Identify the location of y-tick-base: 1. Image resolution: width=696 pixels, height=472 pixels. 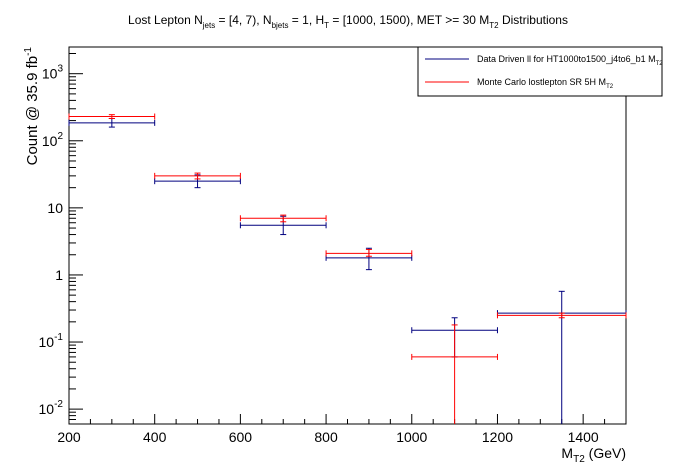
(59, 275).